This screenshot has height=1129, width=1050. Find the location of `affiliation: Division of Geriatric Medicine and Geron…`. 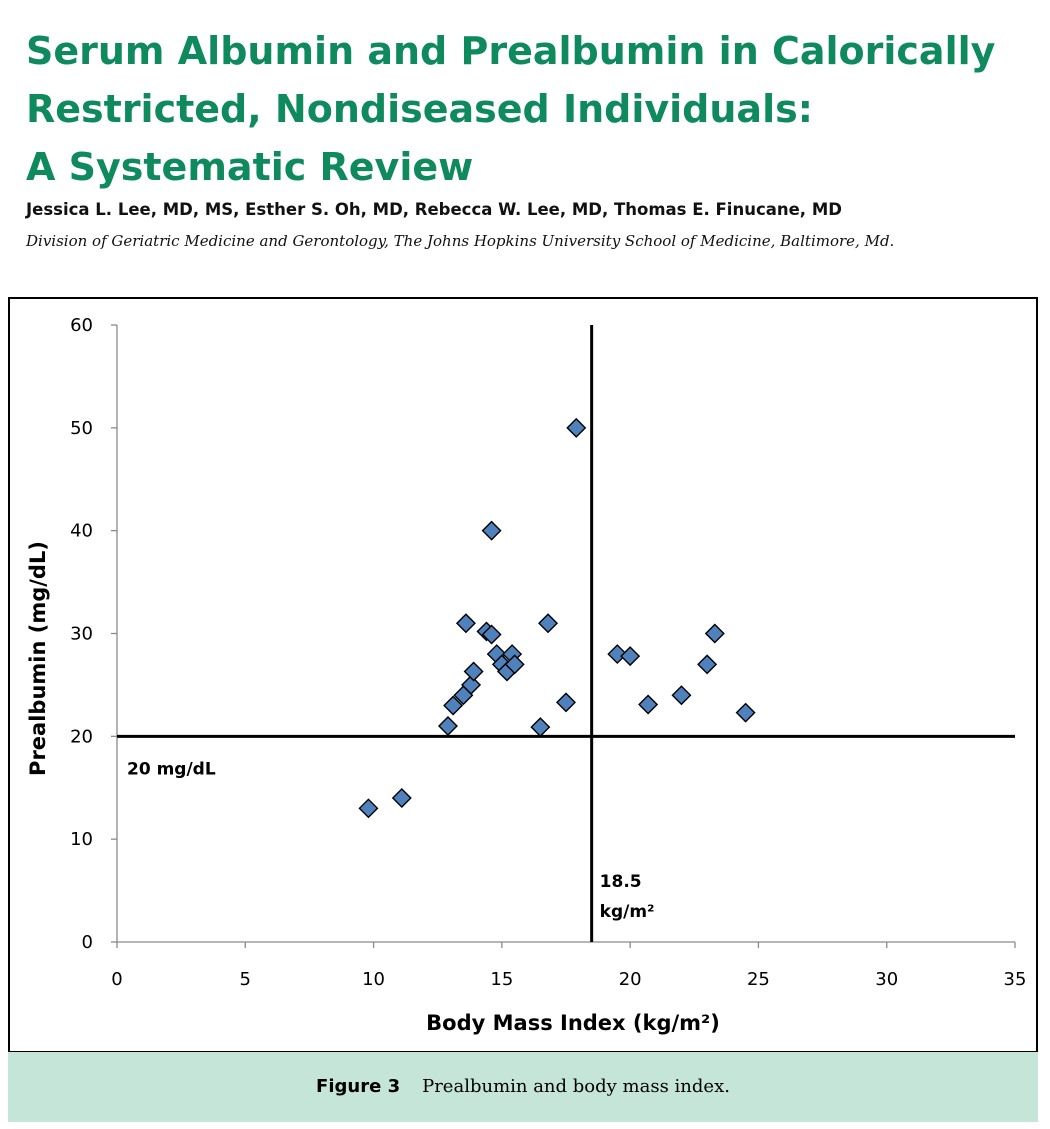

affiliation: Division of Geriatric Medicine and Geron… is located at coordinates (460, 241).